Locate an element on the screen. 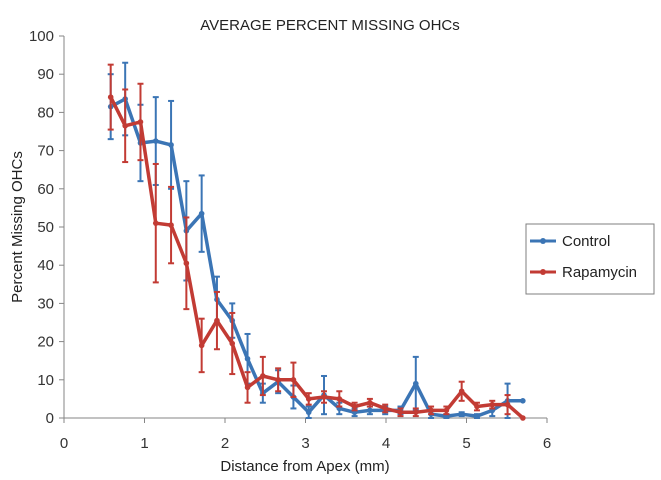 Image resolution: width=661 pixels, height=480 pixels. legend-marker-control is located at coordinates (543, 241).